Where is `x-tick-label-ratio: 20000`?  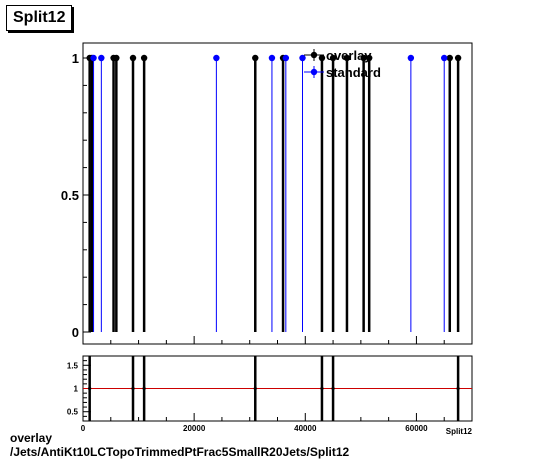
x-tick-label-ratio: 20000 is located at coordinates (194, 428).